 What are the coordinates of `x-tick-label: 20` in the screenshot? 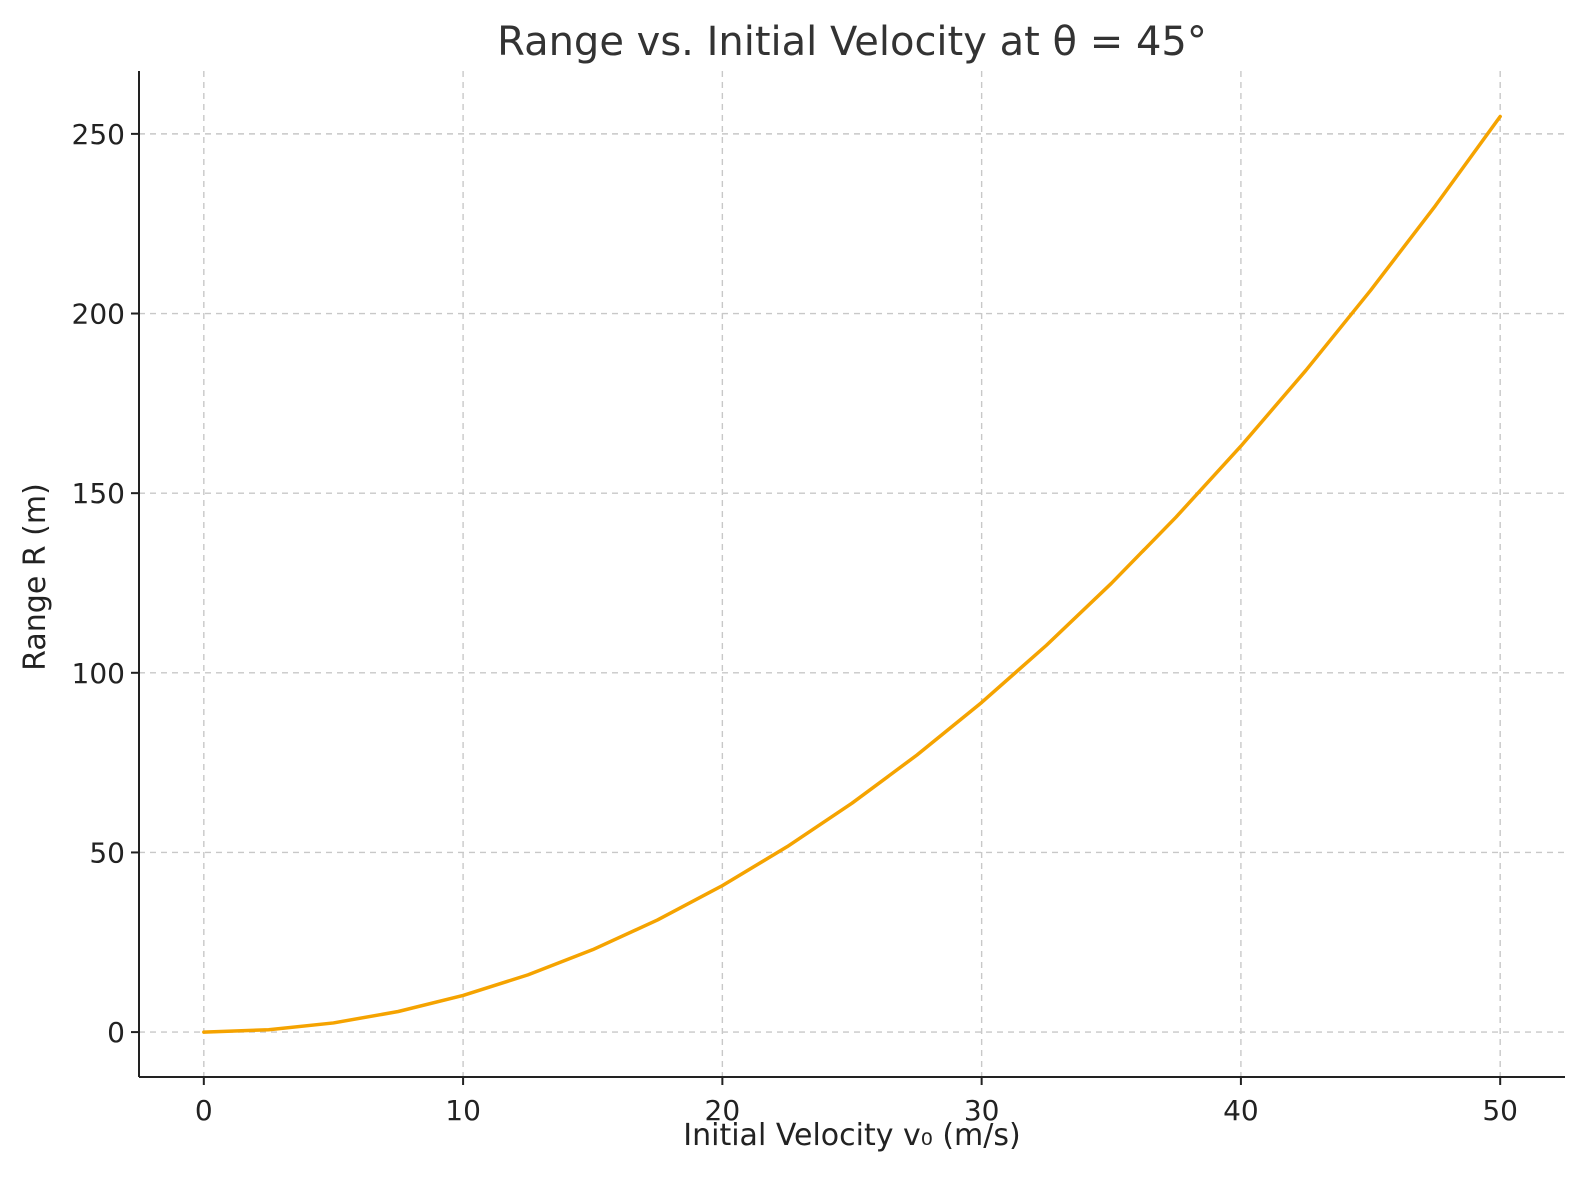 It's located at (723, 1110).